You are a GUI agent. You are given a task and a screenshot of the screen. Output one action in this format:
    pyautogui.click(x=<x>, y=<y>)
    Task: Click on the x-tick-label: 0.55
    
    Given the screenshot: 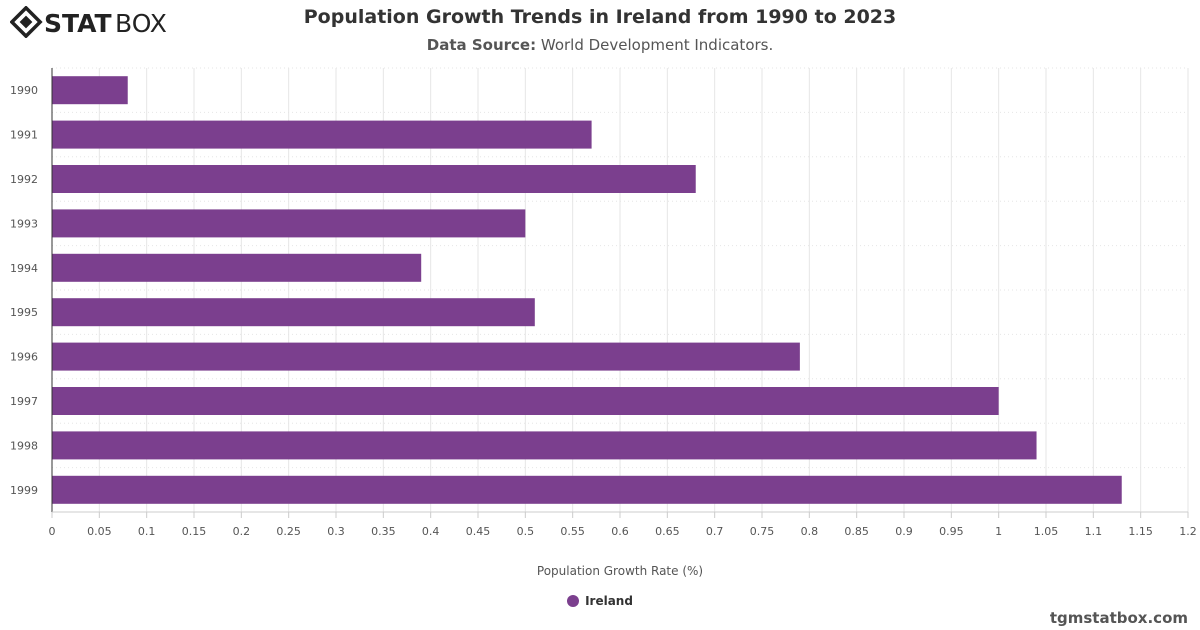 What is the action you would take?
    pyautogui.click(x=572, y=531)
    